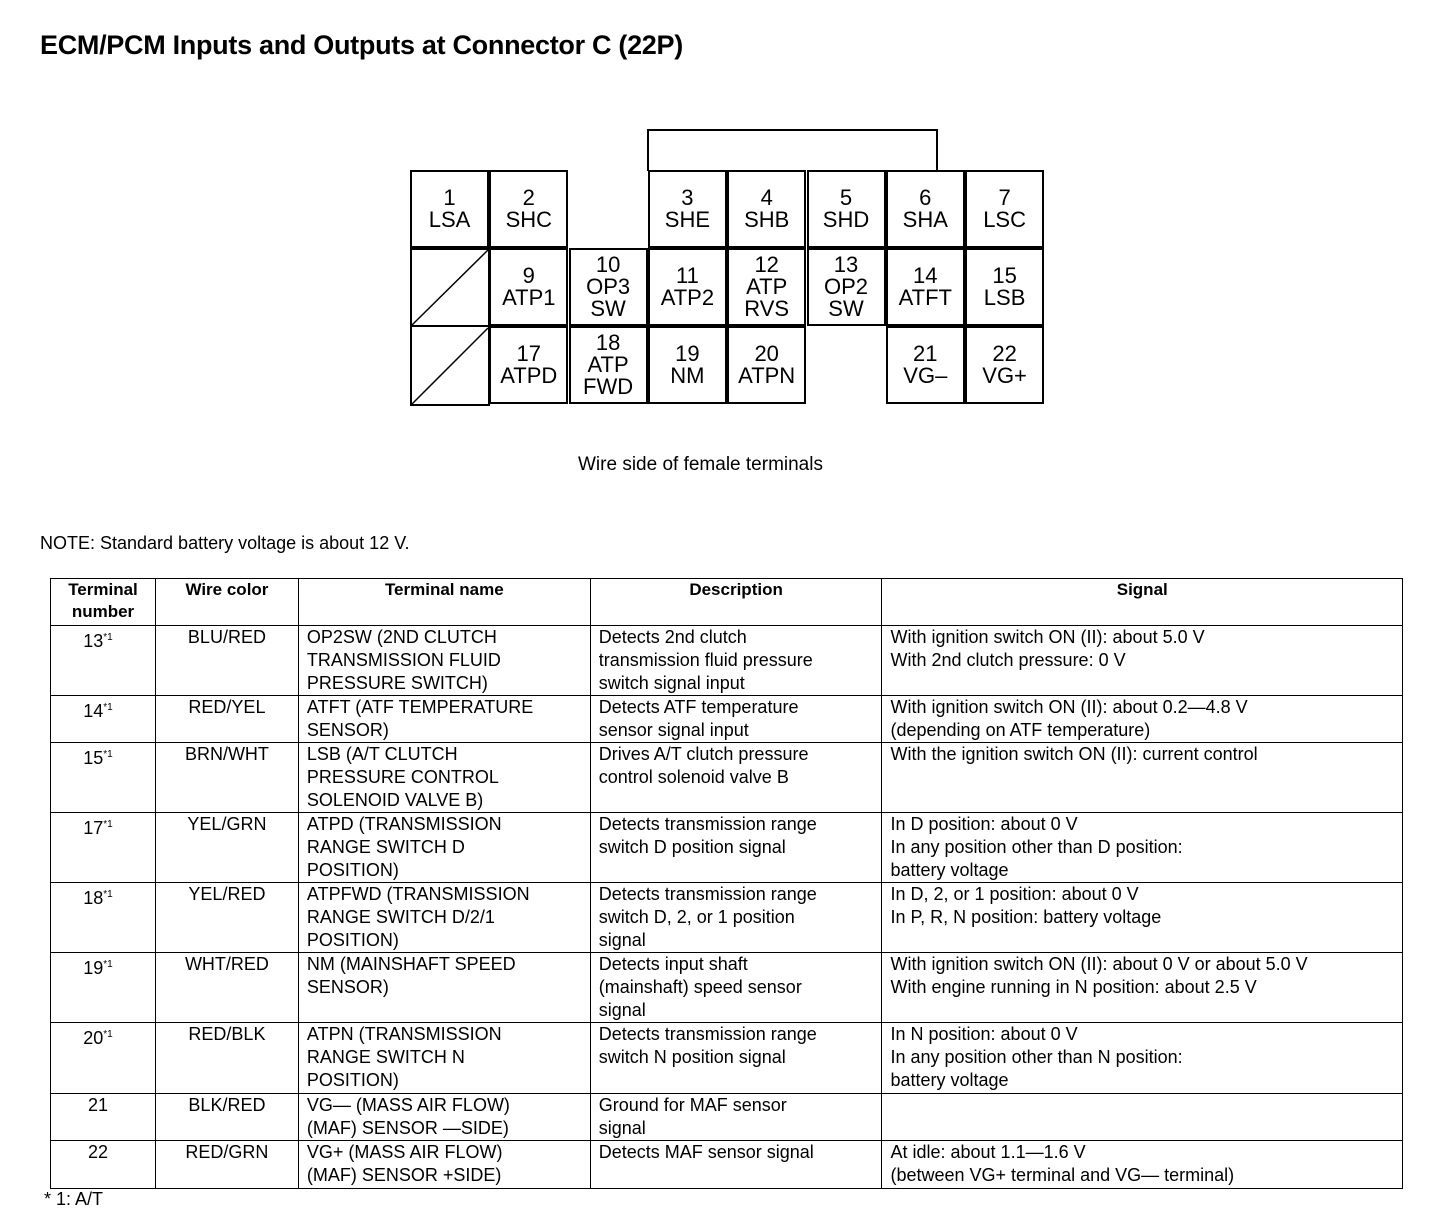 The width and height of the screenshot is (1440, 1220). Describe the element at coordinates (449, 197) in the screenshot. I see `terminal-number: 1` at that location.